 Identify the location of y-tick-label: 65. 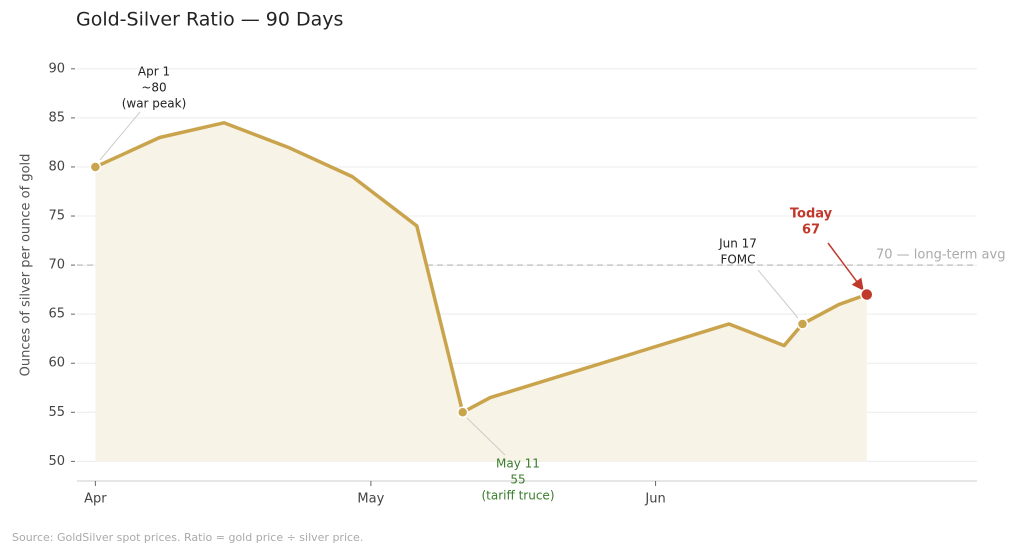
(56, 314).